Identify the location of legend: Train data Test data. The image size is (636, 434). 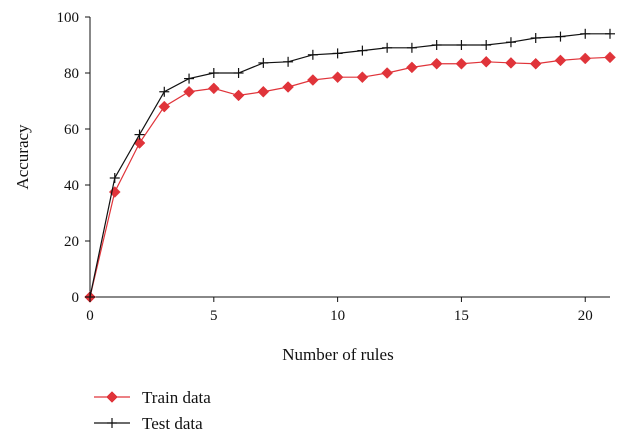
(152, 410).